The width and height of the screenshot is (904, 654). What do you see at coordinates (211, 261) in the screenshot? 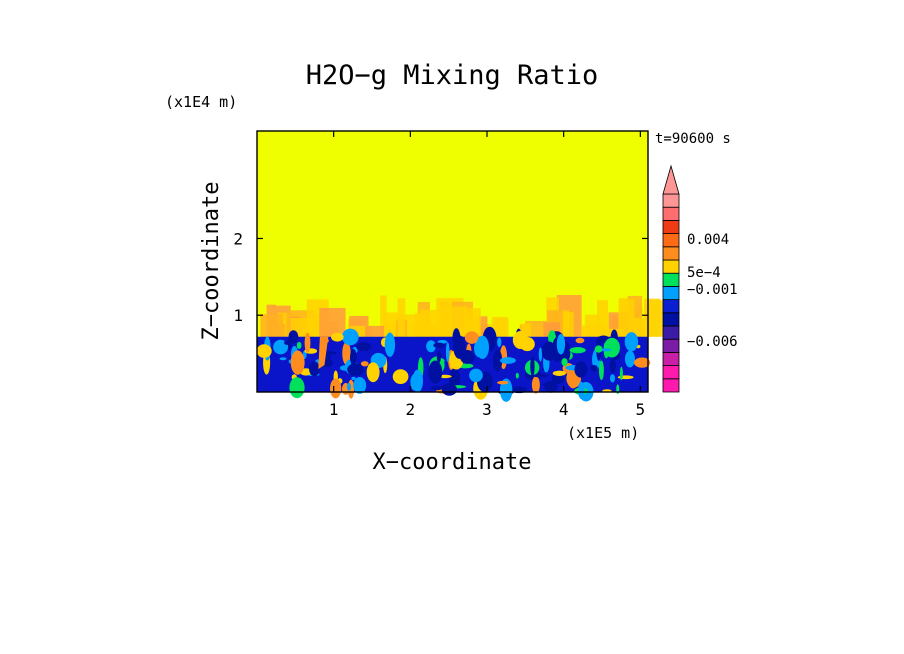
I see `y-axis-label: Z−coordinate` at bounding box center [211, 261].